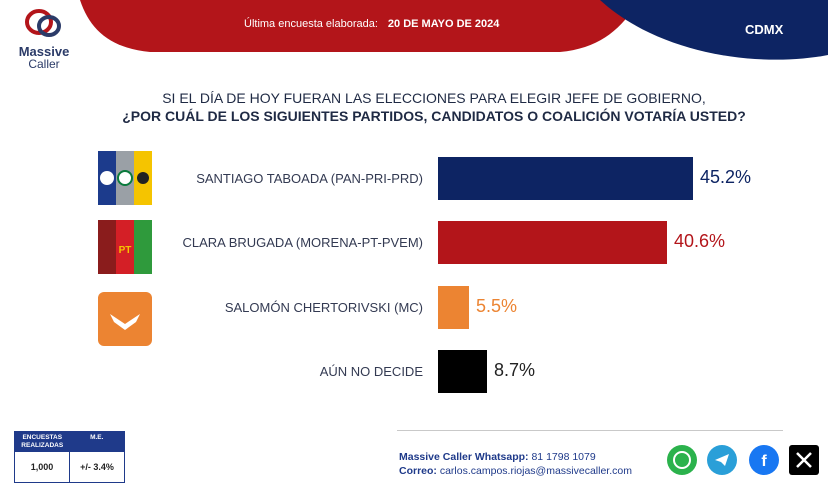 This screenshot has height=501, width=828. What do you see at coordinates (125, 250) in the screenshot?
I see `svg-text: PT` at bounding box center [125, 250].